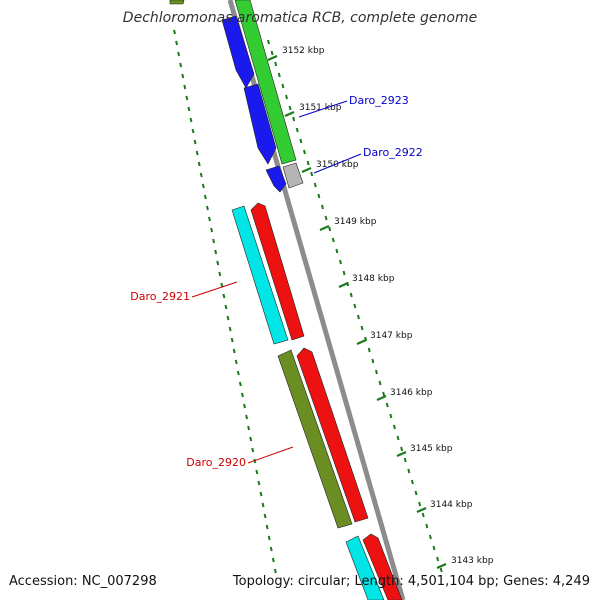  What do you see at coordinates (320, 108) in the screenshot?
I see `tick-label: 3151 kbp` at bounding box center [320, 108].